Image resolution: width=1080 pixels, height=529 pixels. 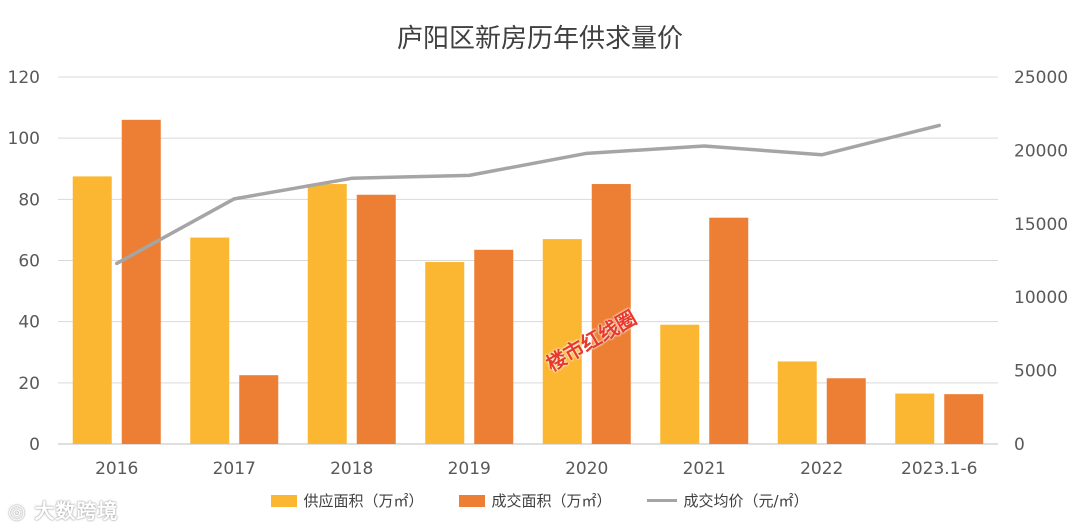 I want to click on x-tick-label: 2020, so click(x=586, y=469).